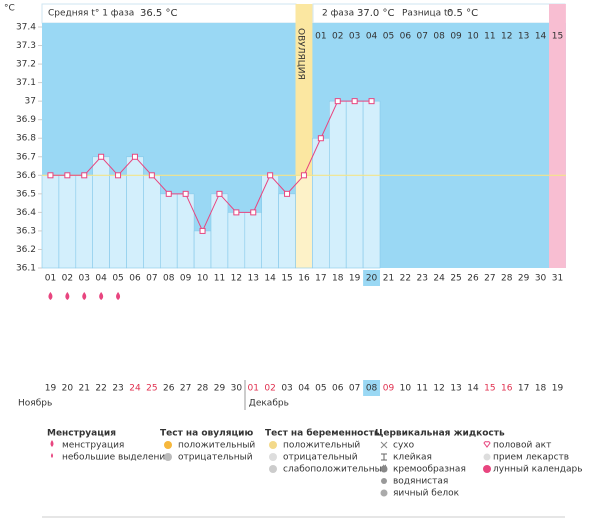  I want to click on x-tick-label: 20, so click(372, 279).